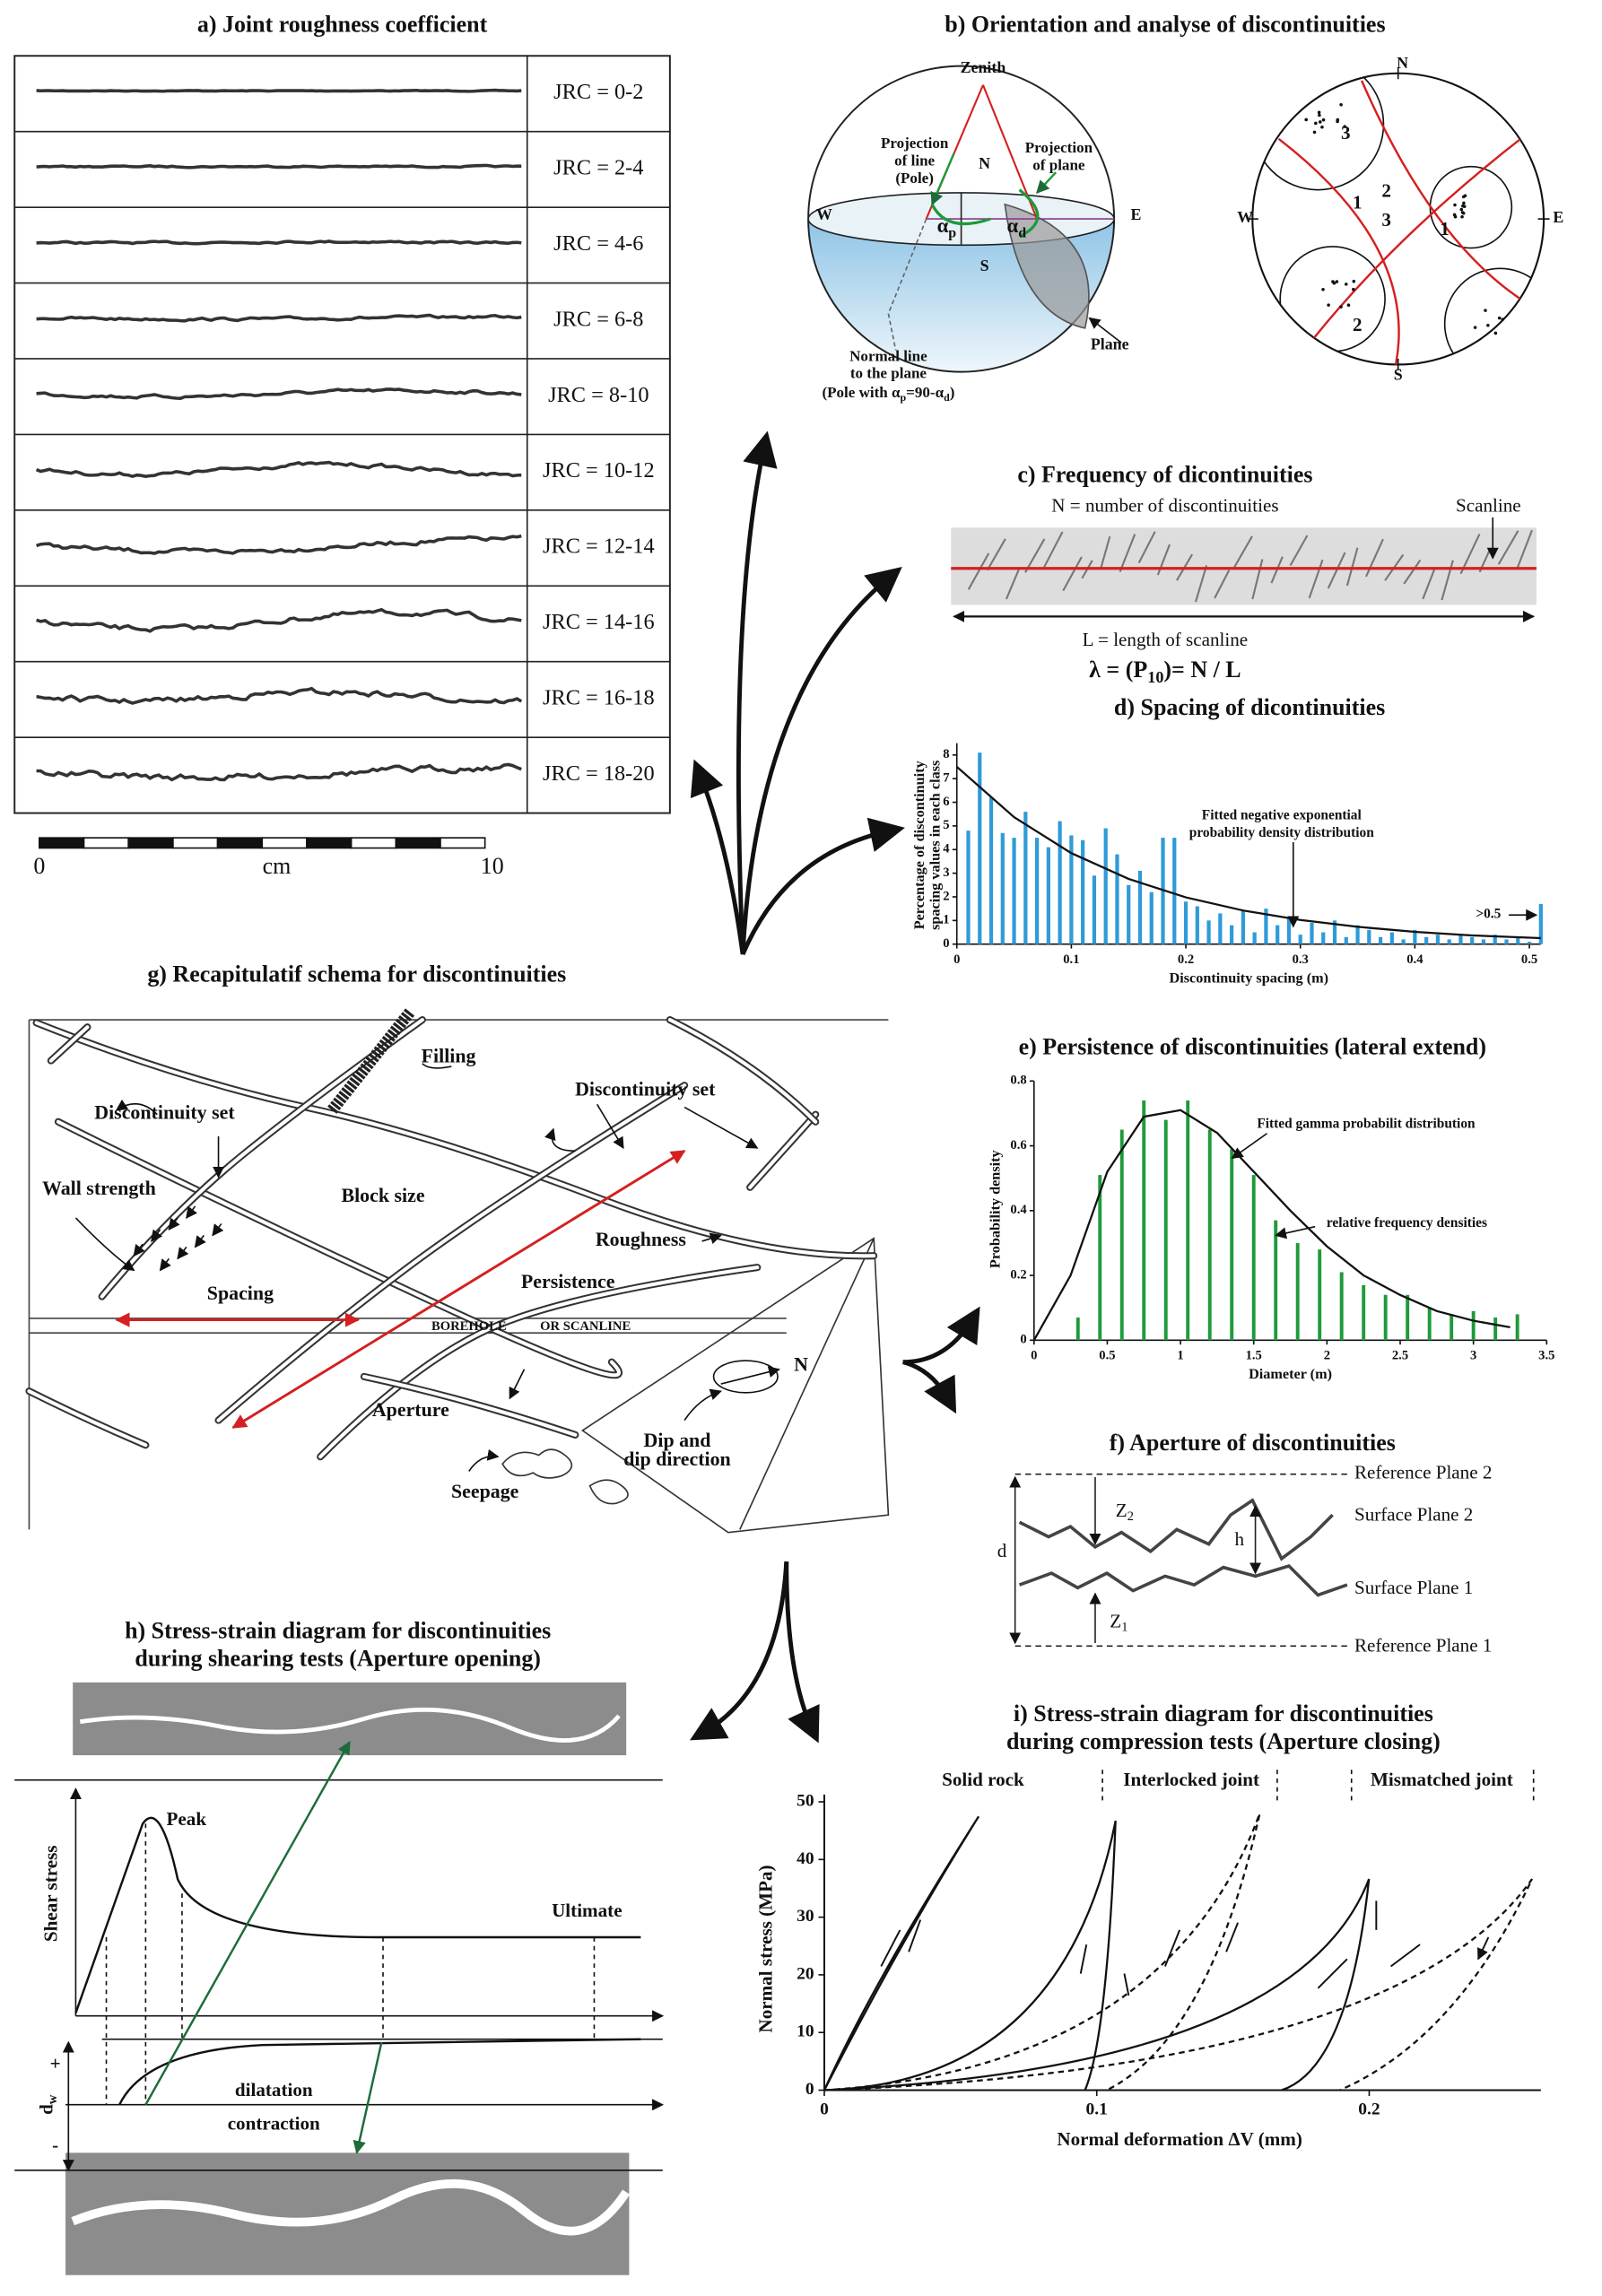  What do you see at coordinates (1250, 1146) in the screenshot?
I see `annotation-arrow` at bounding box center [1250, 1146].